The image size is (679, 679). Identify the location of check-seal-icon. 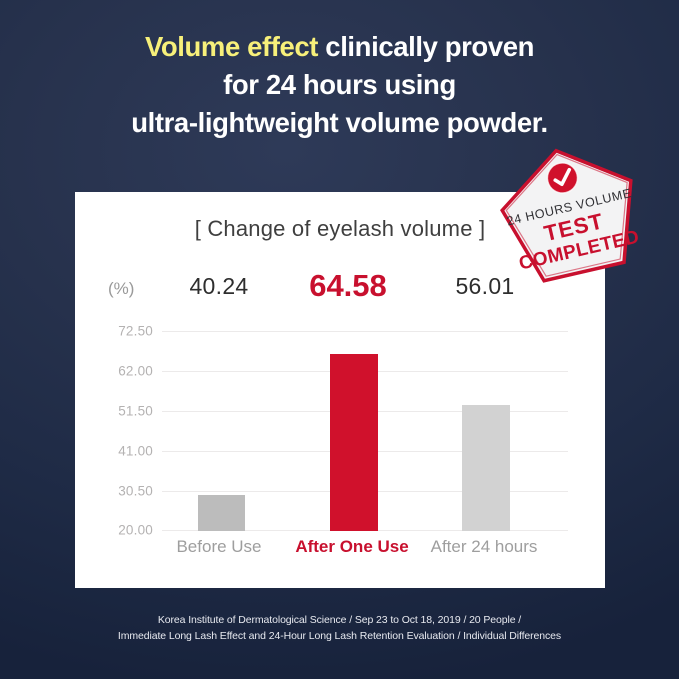
(562, 178).